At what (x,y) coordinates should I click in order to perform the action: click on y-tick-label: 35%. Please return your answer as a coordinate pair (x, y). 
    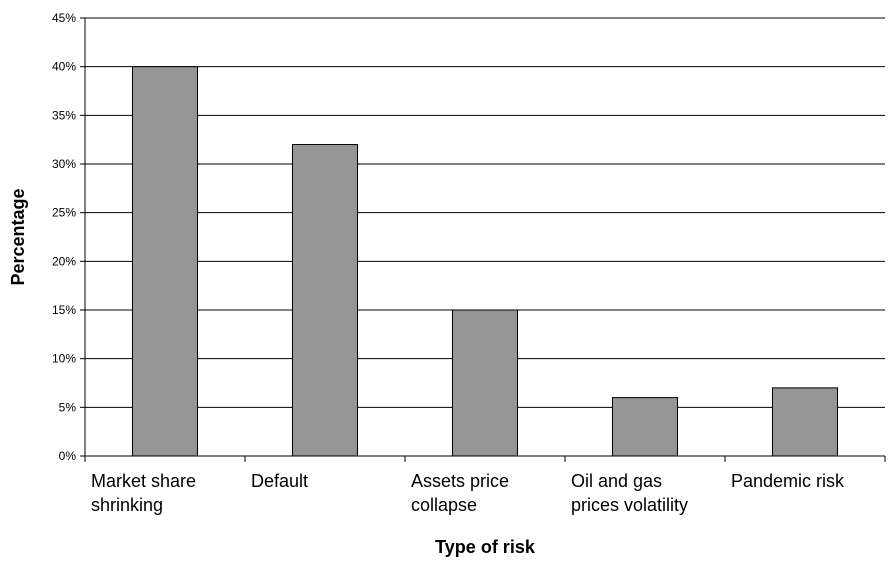
    Looking at the image, I should click on (64, 115).